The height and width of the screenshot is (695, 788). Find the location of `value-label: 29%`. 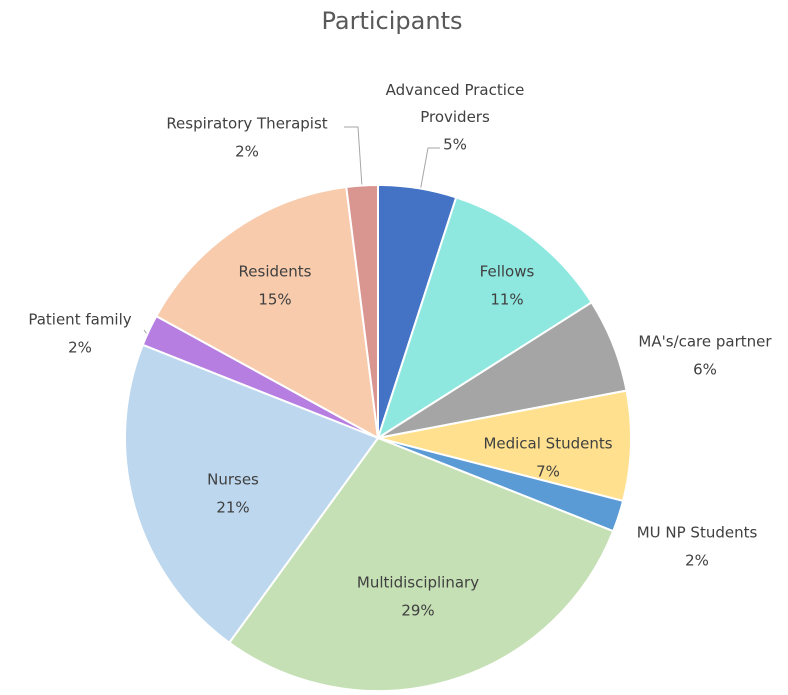

value-label: 29% is located at coordinates (417, 611).